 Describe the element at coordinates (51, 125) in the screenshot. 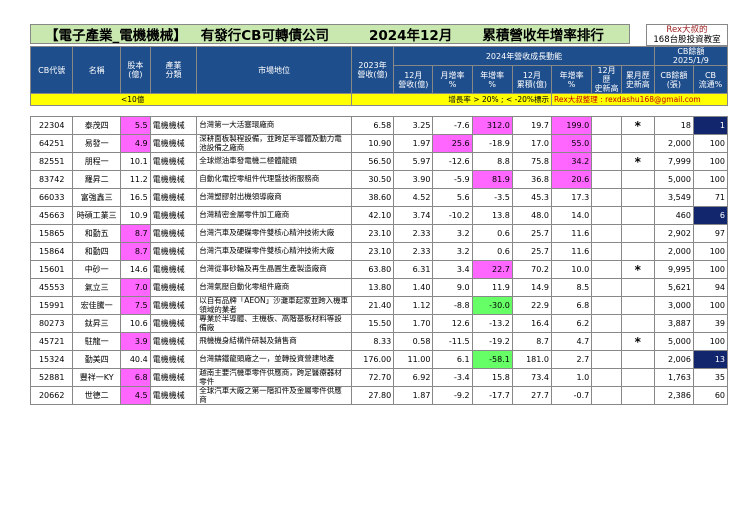

I see `cb-code-cell: 22304` at that location.